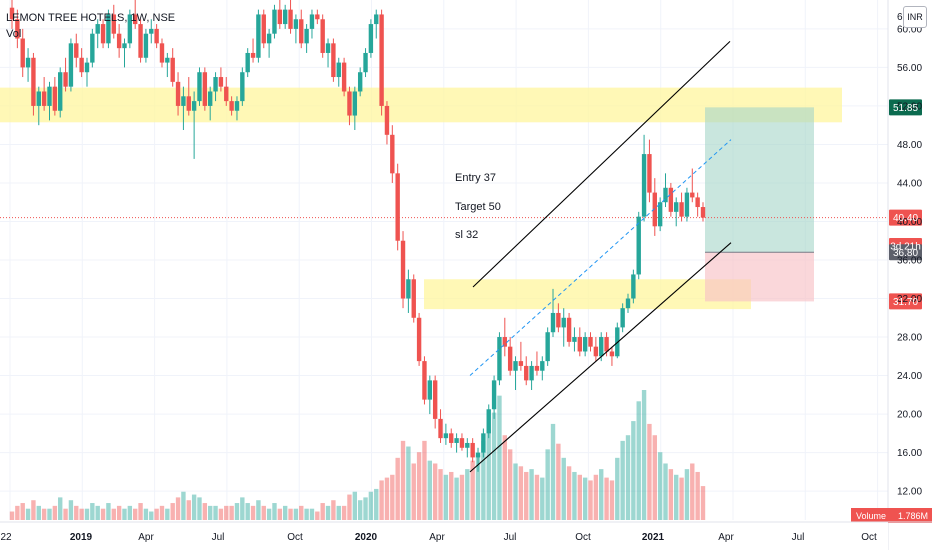 Image resolution: width=932 pixels, height=550 pixels. Describe the element at coordinates (905, 218) in the screenshot. I see `price-tag-label: 40.40` at that location.